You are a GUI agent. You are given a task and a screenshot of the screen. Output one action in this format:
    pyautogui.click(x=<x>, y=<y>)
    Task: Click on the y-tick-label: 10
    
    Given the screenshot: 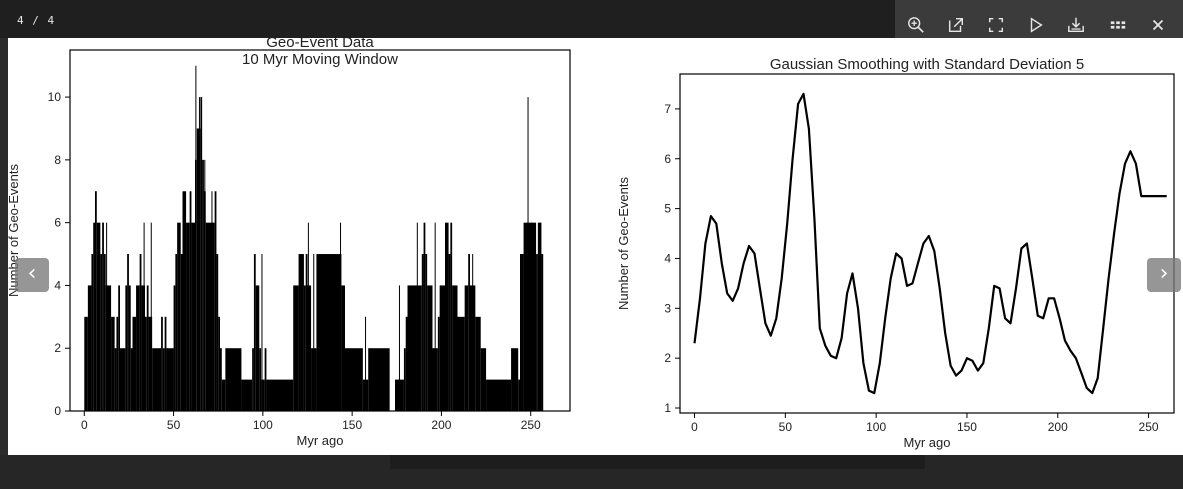 What is the action you would take?
    pyautogui.click(x=55, y=97)
    